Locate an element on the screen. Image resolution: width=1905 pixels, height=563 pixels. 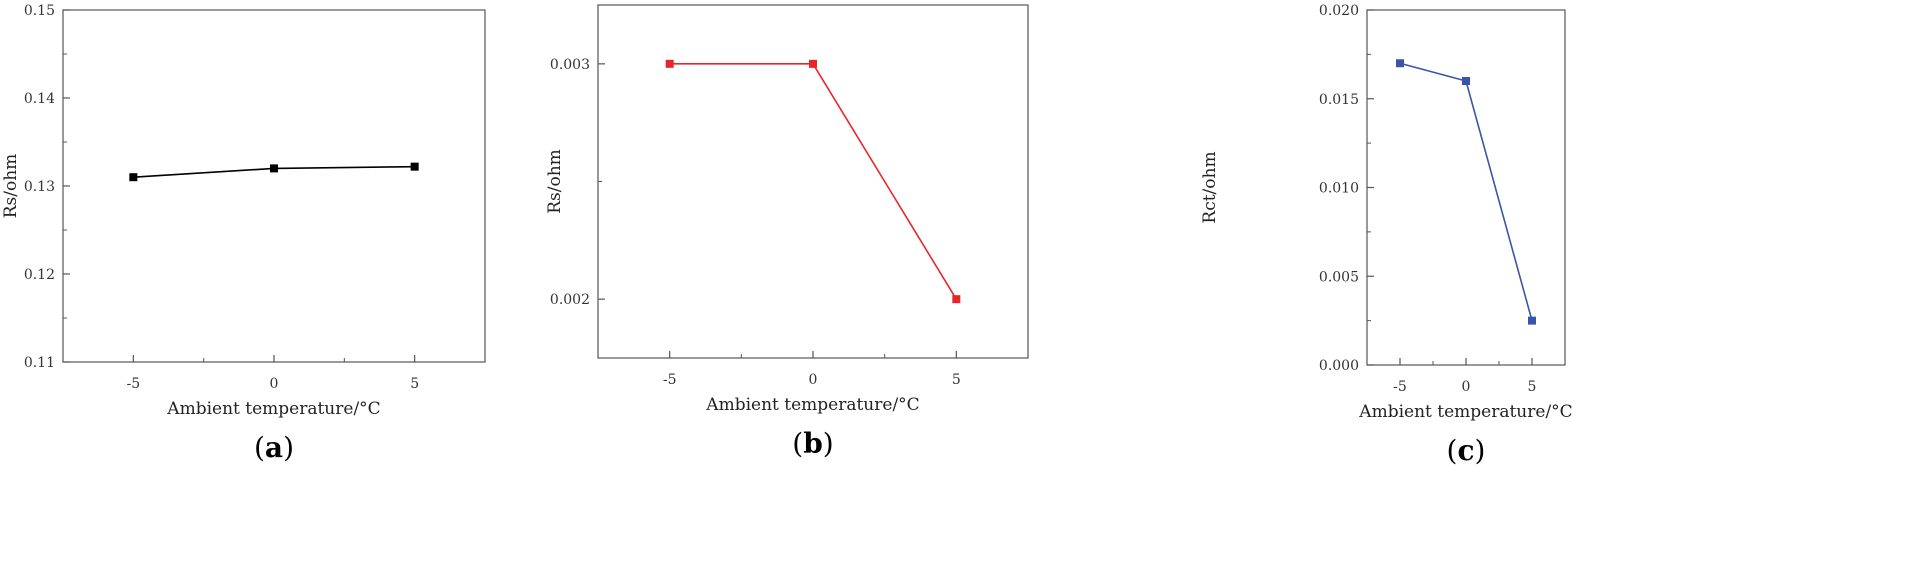
panel-label: (a) is located at coordinates (274, 447).